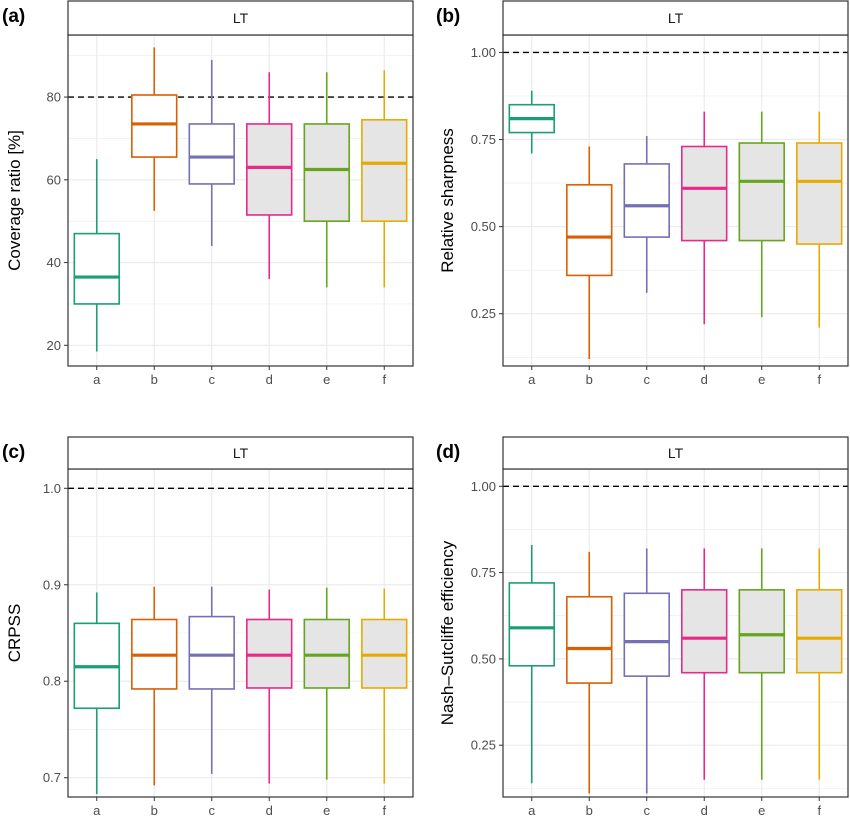 The width and height of the screenshot is (850, 822). I want to click on y-tick-label: 0.9, so click(52, 584).